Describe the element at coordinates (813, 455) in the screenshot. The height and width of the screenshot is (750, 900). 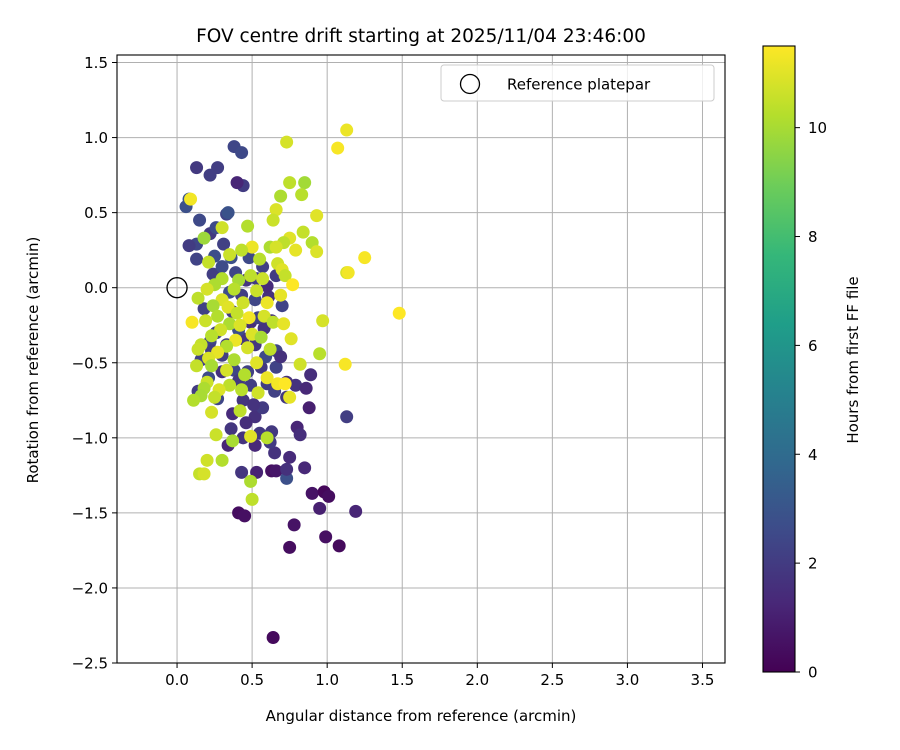
I see `colorbar-tick-label: 4` at that location.